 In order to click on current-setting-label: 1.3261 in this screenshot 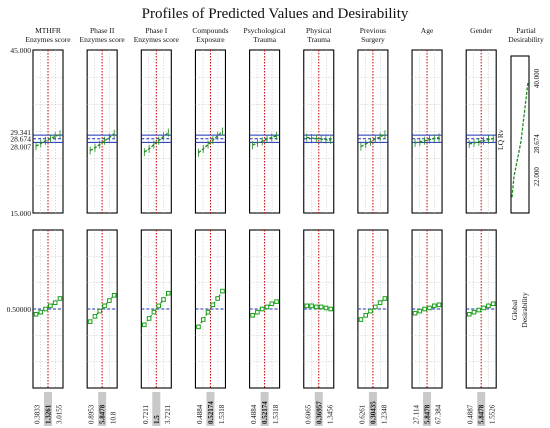, I will do `click(49, 414)`.